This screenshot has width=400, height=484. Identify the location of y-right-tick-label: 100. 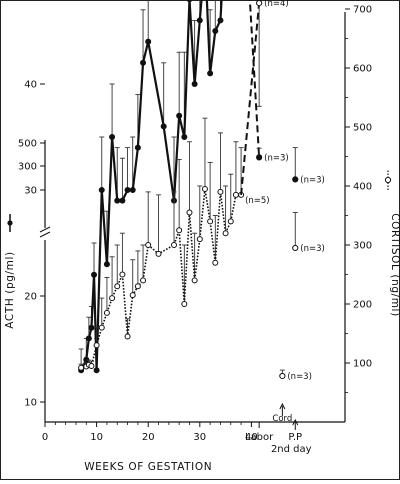
(362, 364).